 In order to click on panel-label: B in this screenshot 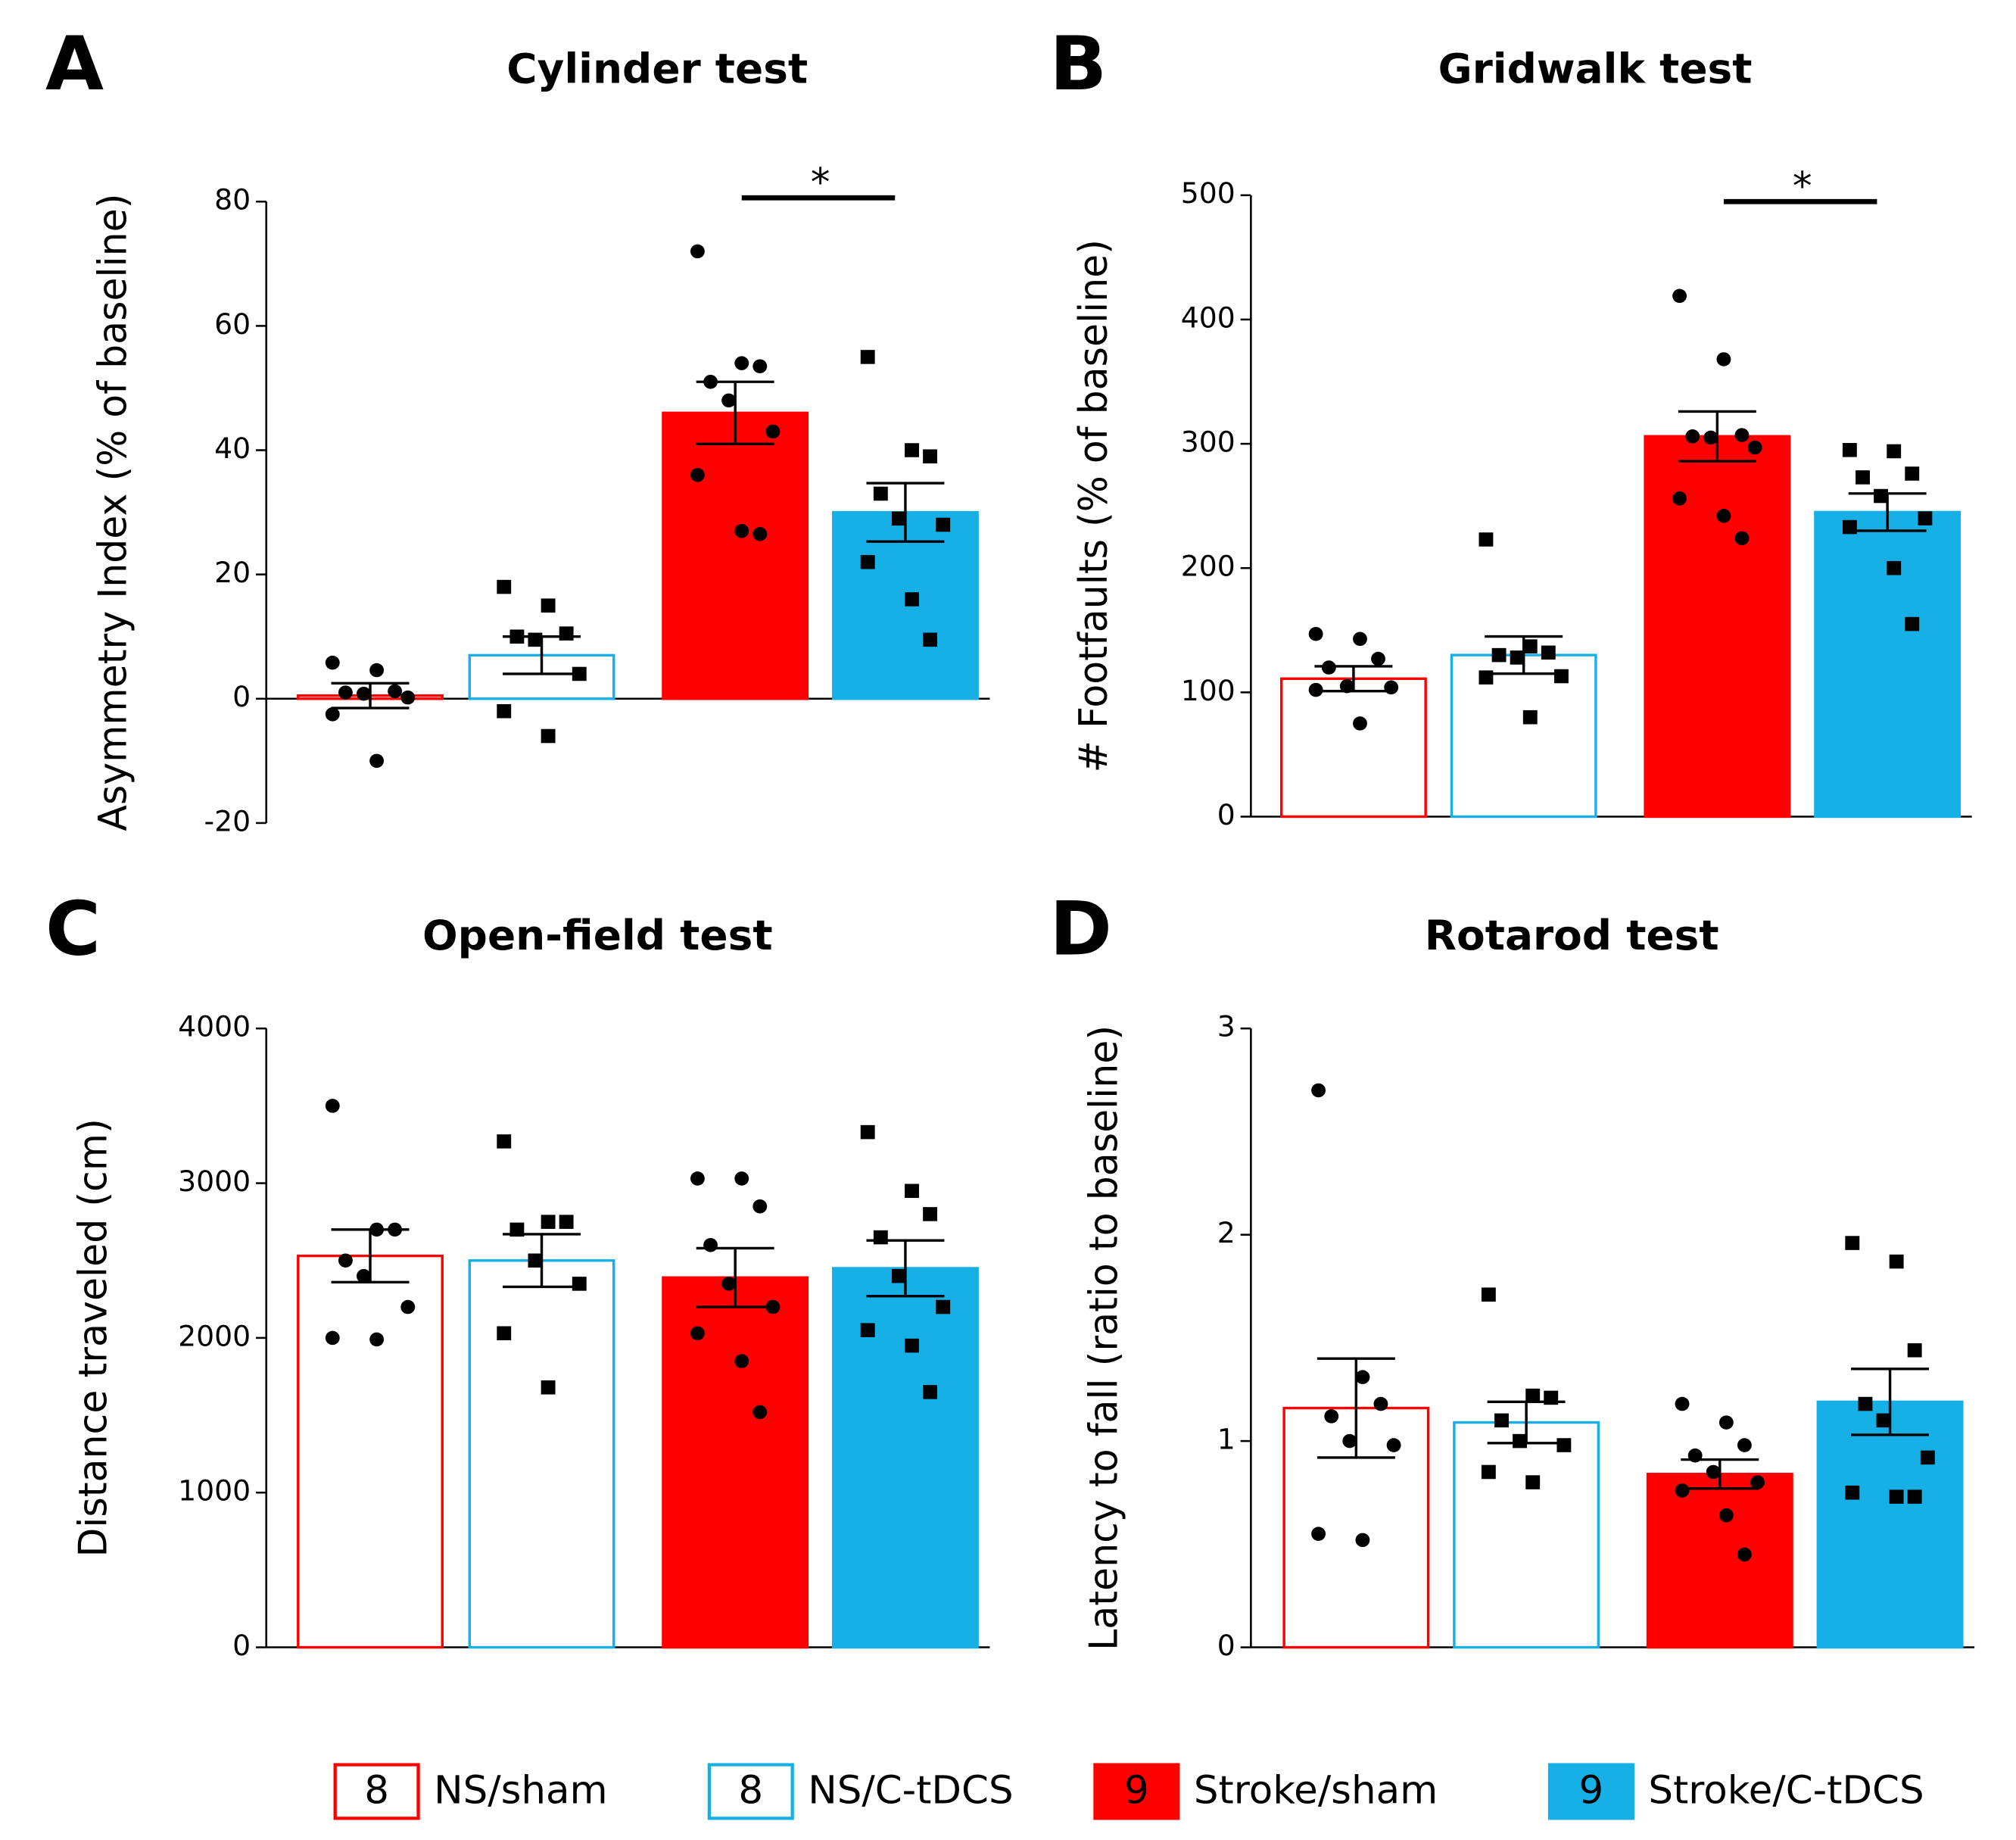, I will do `click(1078, 64)`.